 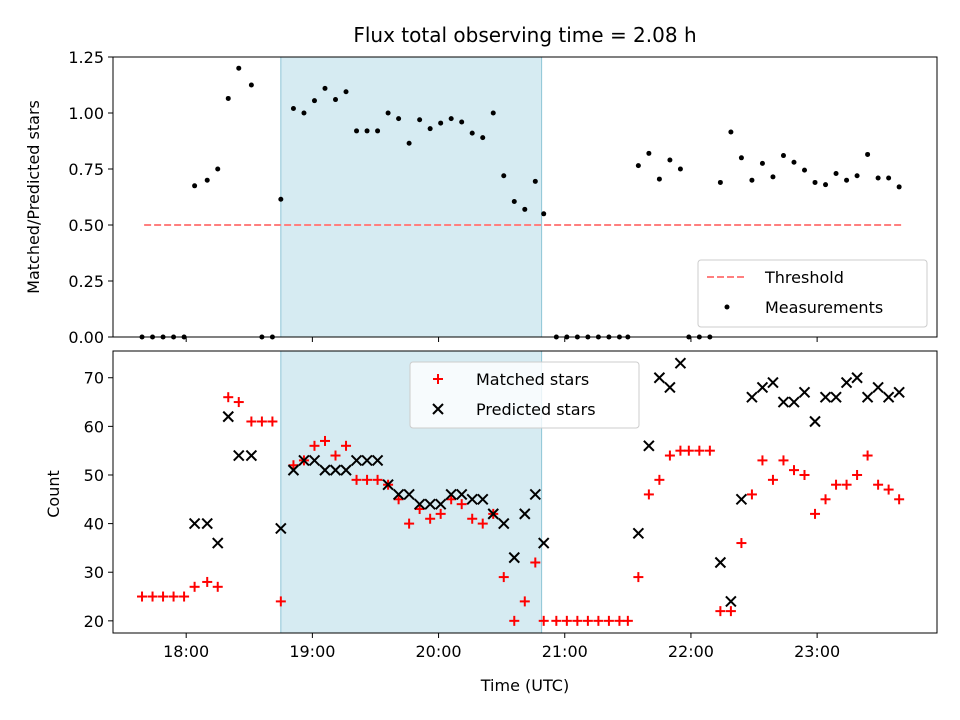 What do you see at coordinates (53, 494) in the screenshot?
I see `bottom-y-axis-label: Count` at bounding box center [53, 494].